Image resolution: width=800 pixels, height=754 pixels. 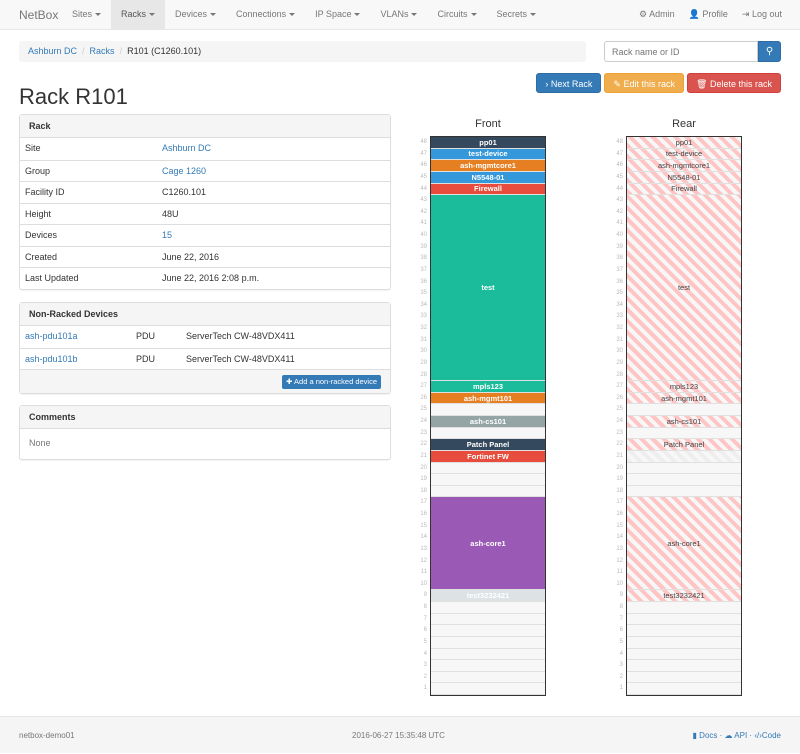 I want to click on edit-rack-button: ✎ Edit this rack, so click(x=644, y=83).